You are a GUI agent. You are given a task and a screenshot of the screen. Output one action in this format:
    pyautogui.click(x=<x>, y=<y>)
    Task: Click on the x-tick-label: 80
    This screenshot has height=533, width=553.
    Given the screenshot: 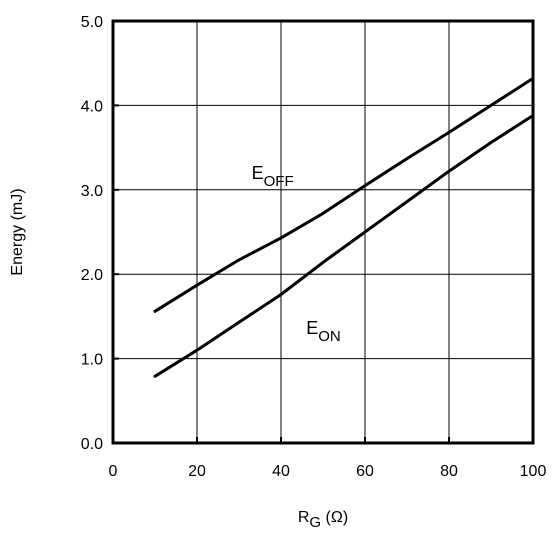 What is the action you would take?
    pyautogui.click(x=449, y=471)
    